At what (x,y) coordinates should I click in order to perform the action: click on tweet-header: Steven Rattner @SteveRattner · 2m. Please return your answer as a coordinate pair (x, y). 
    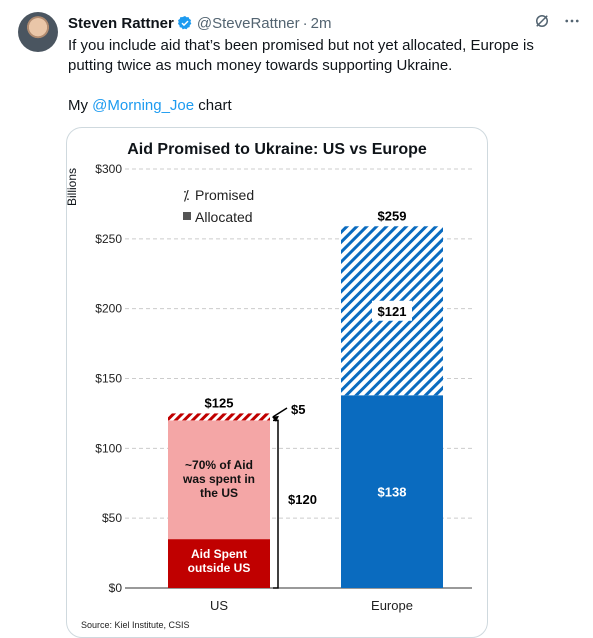
    Looking at the image, I should click on (200, 23).